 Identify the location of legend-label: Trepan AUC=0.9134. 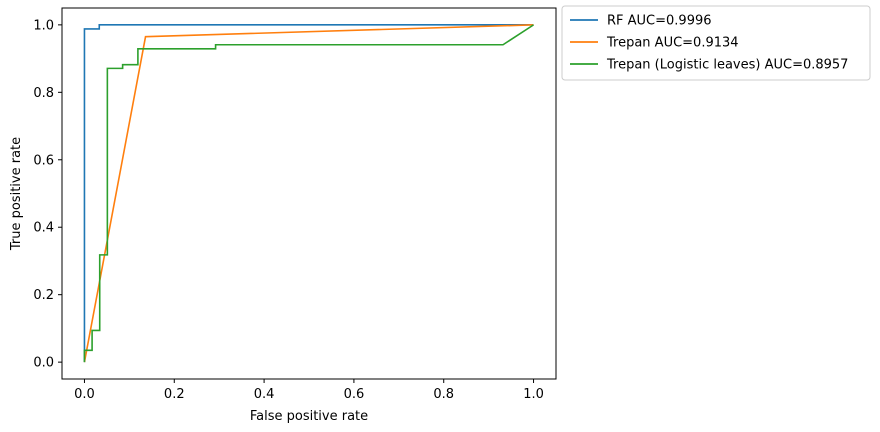
(672, 43).